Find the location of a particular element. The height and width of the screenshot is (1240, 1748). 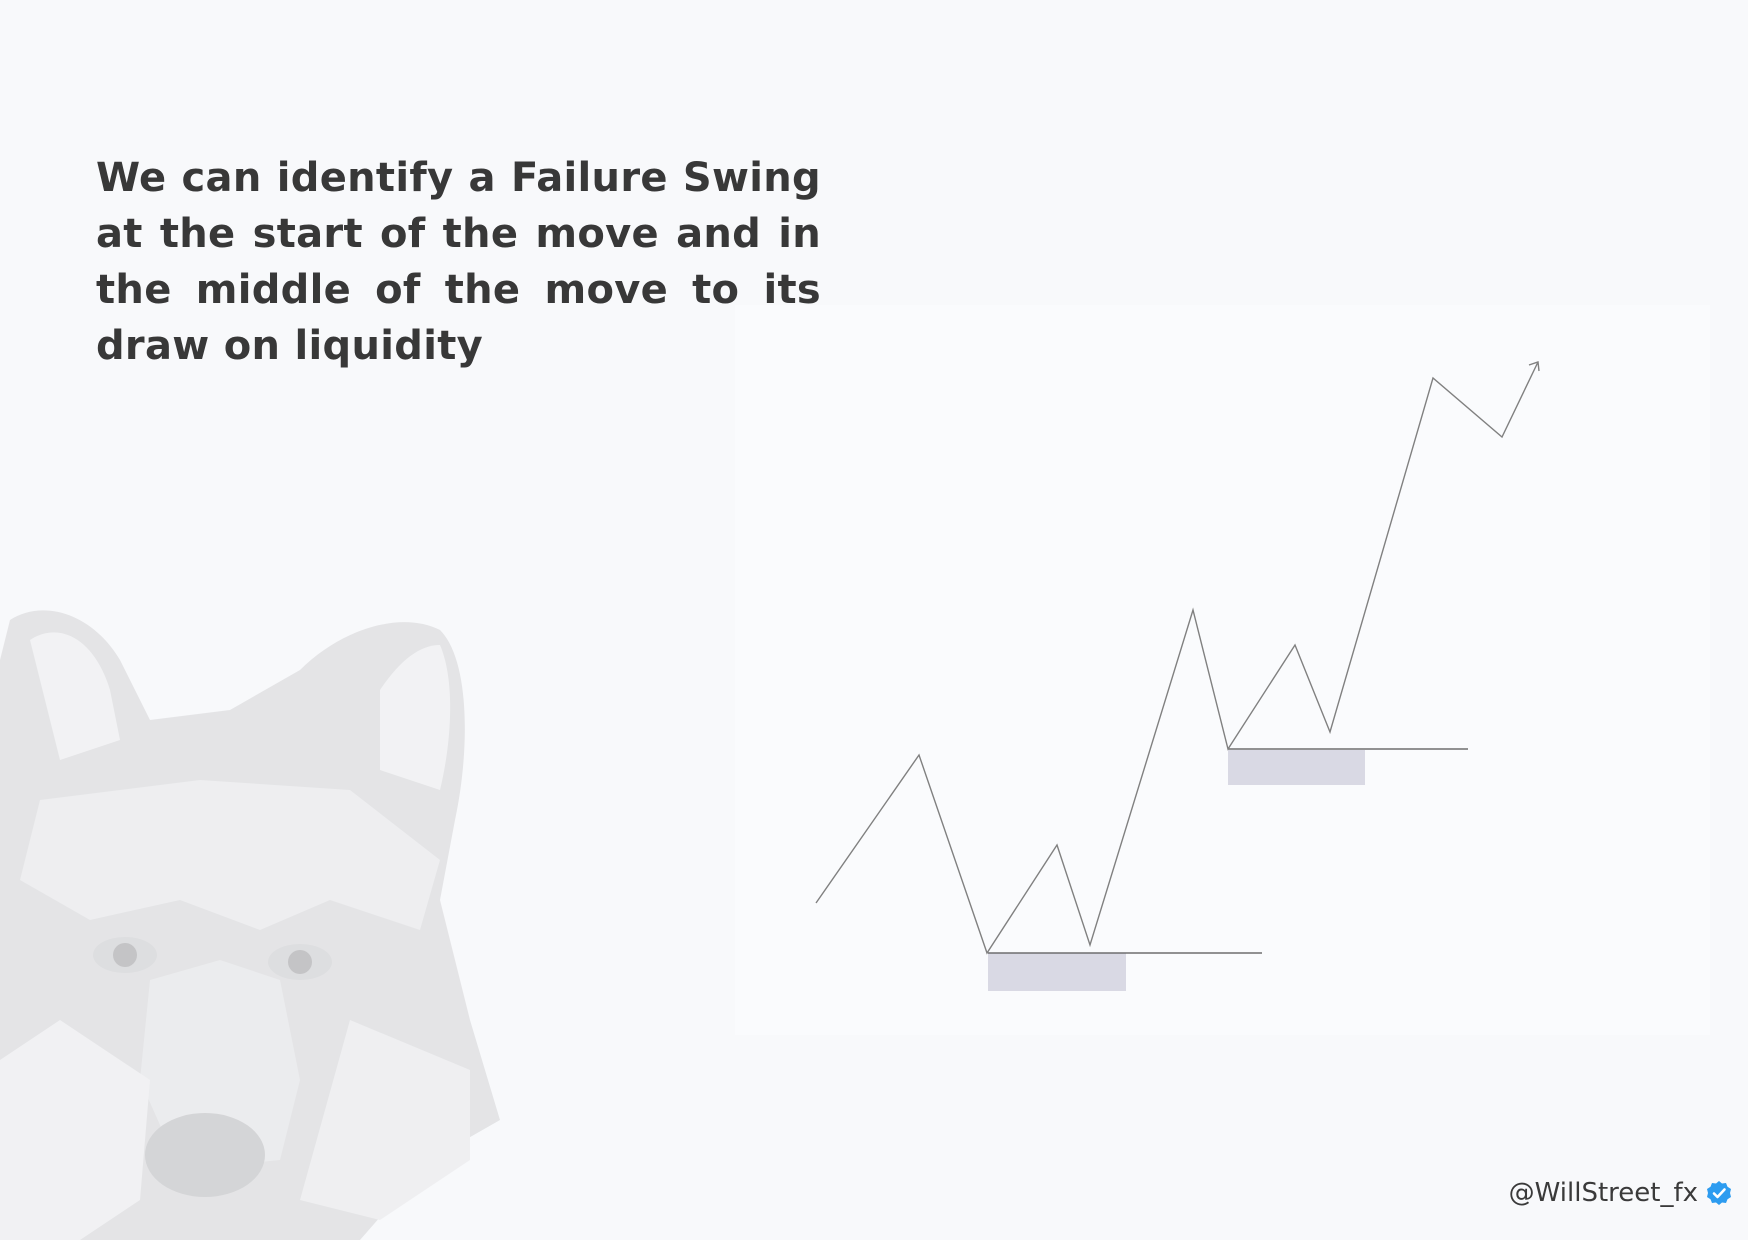

wolf-watermark-icon is located at coordinates (250, 925).